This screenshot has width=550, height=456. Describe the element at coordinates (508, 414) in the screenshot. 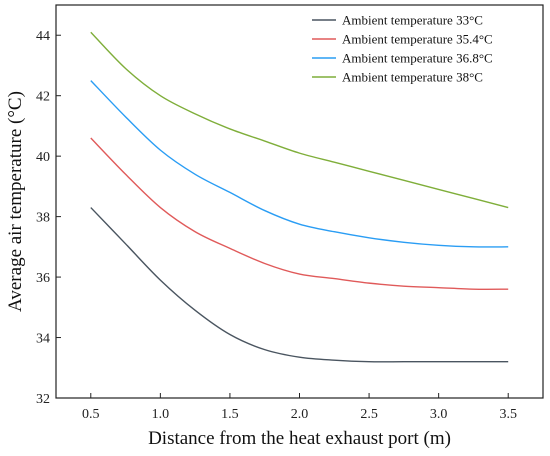

I see `x-tick-label: 3.5` at that location.